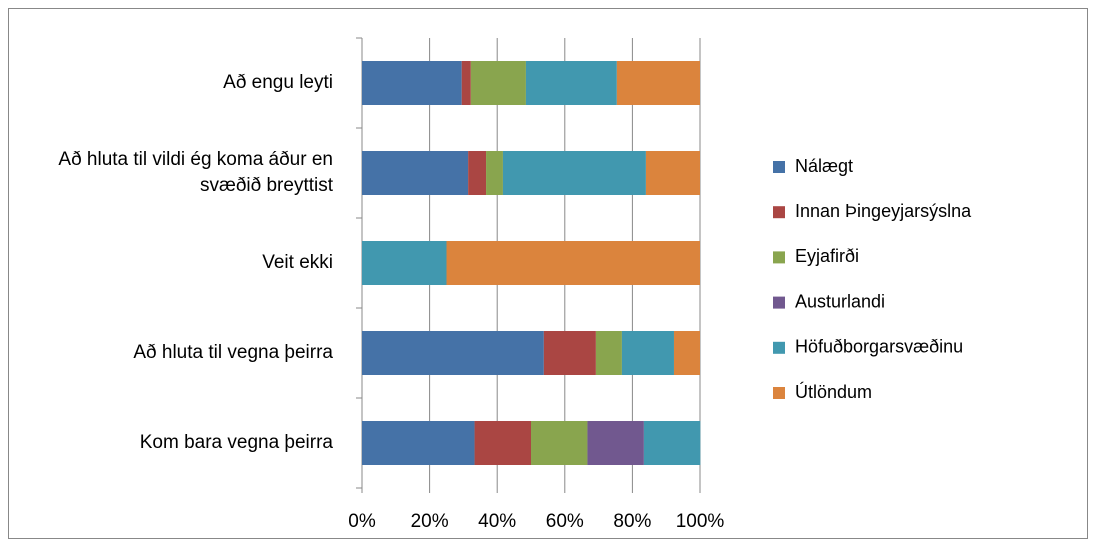 This screenshot has height=547, width=1095. What do you see at coordinates (700, 521) in the screenshot?
I see `x-tick-label: 100%` at bounding box center [700, 521].